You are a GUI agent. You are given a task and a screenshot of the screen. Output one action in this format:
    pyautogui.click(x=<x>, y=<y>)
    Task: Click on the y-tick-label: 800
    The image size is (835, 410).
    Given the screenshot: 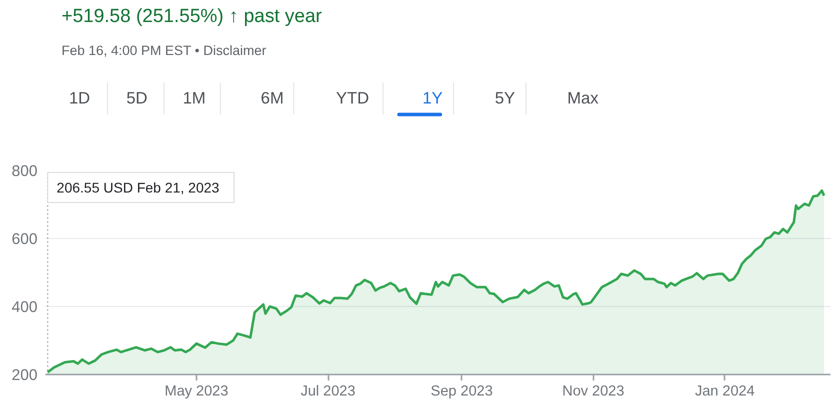 What is the action you would take?
    pyautogui.click(x=25, y=171)
    